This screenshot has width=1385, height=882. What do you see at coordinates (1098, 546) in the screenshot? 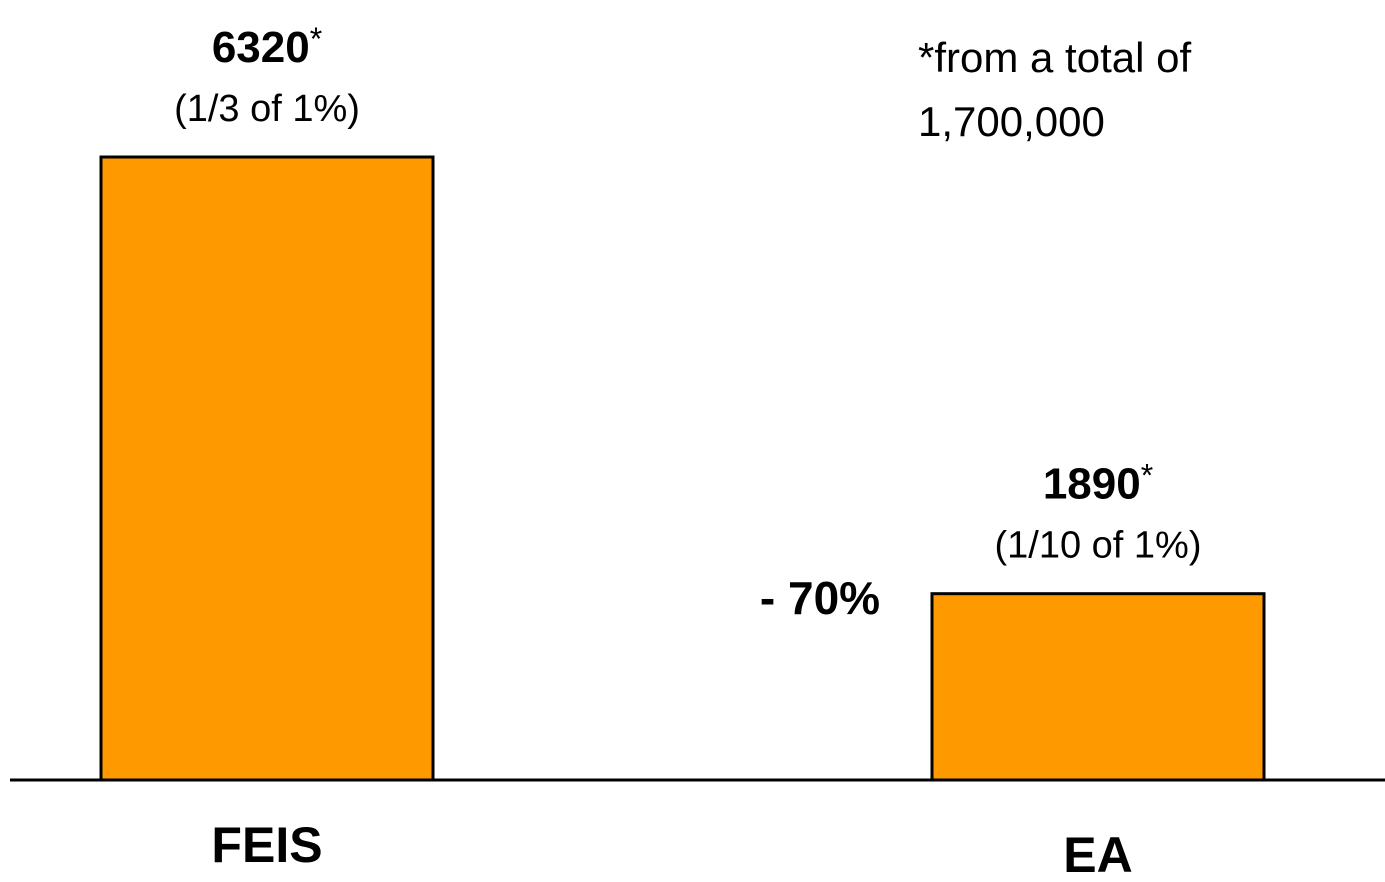
I see `data-label-sub: (1/10 of 1%)` at bounding box center [1098, 546].